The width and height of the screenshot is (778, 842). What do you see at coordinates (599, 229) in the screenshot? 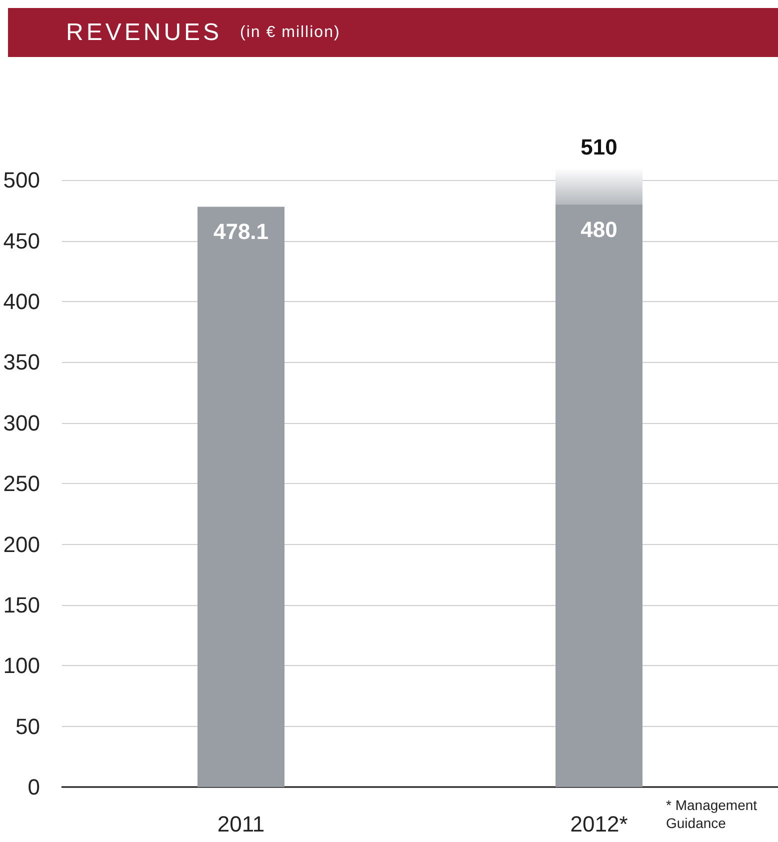
I see `data-label: 480` at bounding box center [599, 229].